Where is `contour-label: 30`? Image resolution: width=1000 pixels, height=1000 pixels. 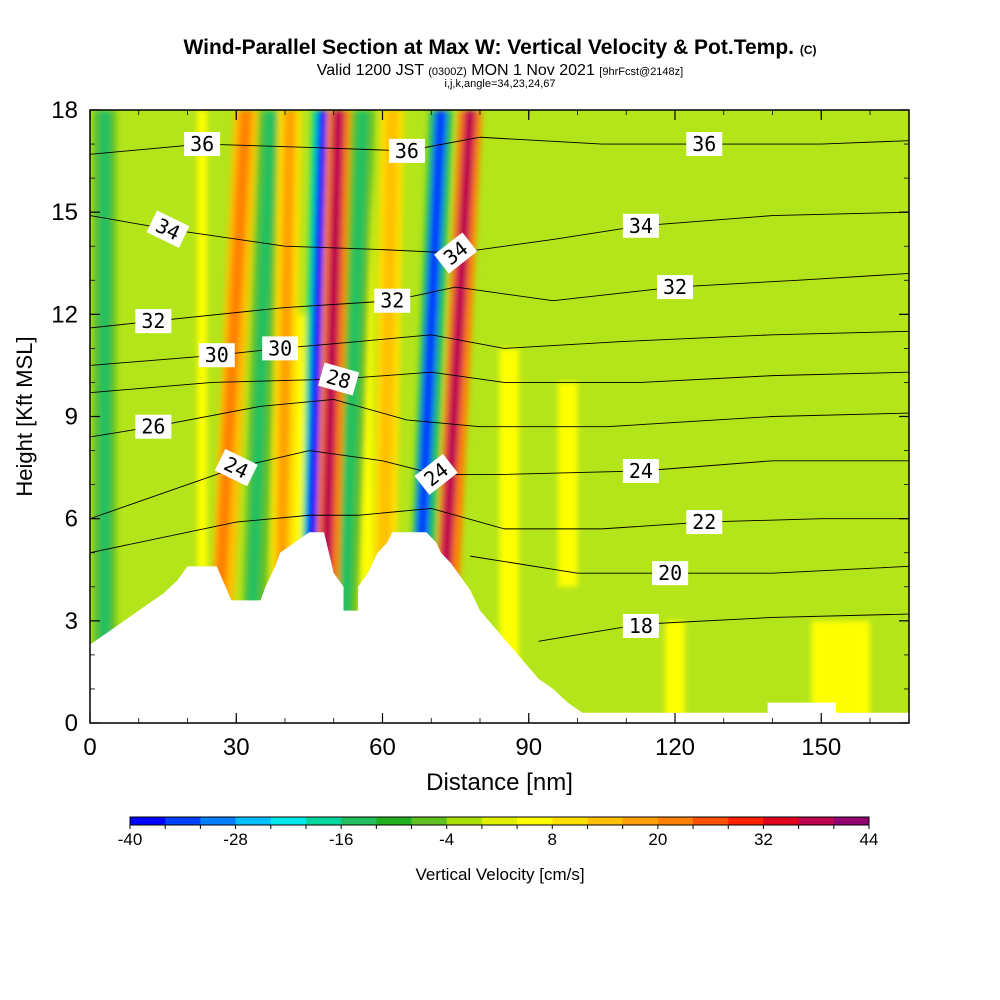
contour-label: 30 is located at coordinates (216, 355).